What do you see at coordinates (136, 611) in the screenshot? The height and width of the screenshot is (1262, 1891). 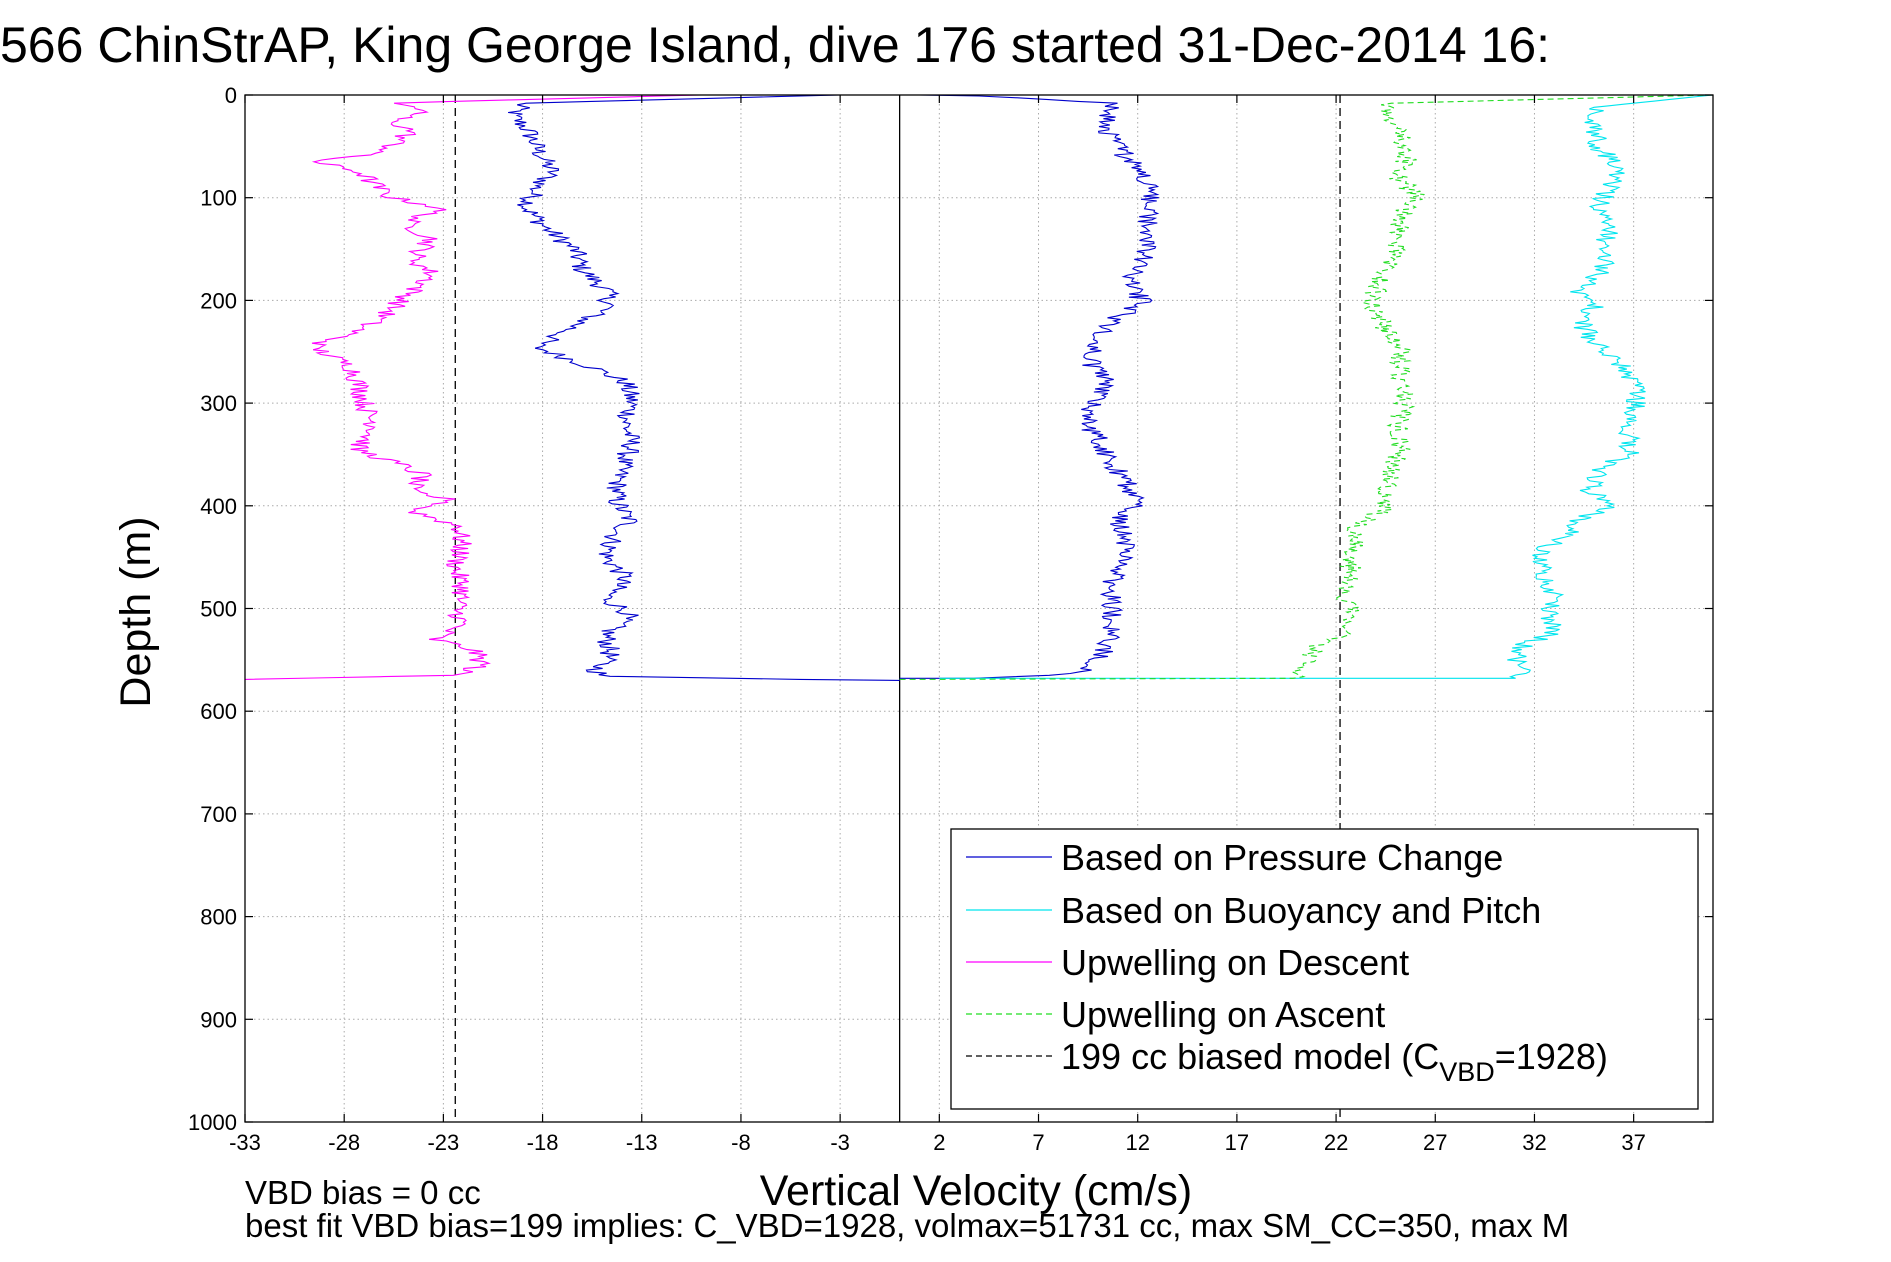 I see `y-axis-label: Depth (m)` at bounding box center [136, 611].